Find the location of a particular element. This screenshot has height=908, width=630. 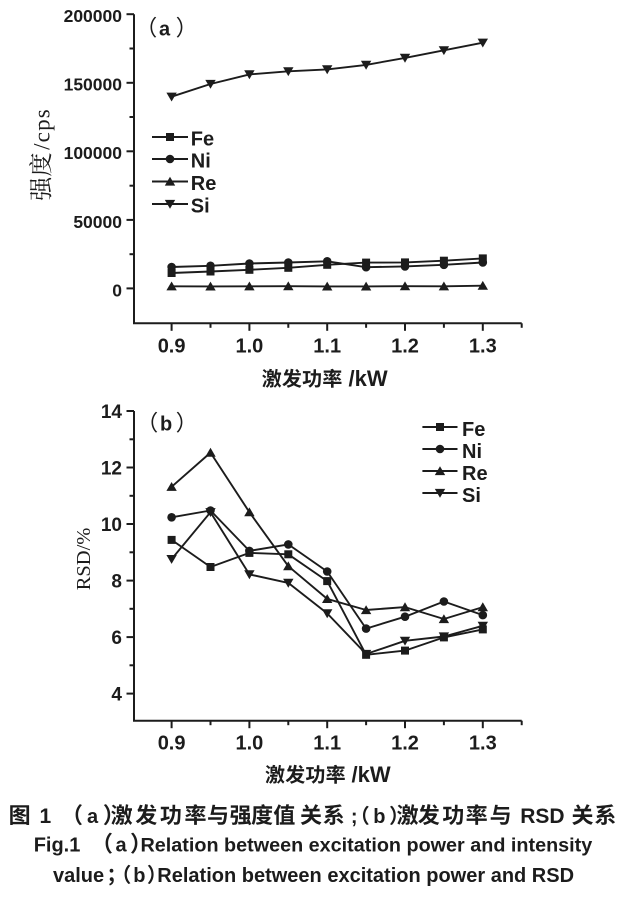

svg-text: 150000 is located at coordinates (93, 85).